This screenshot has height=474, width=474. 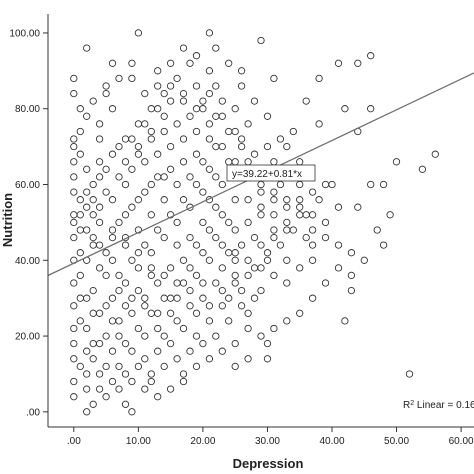 I want to click on x-tick-label: 10.00, so click(x=138, y=441).